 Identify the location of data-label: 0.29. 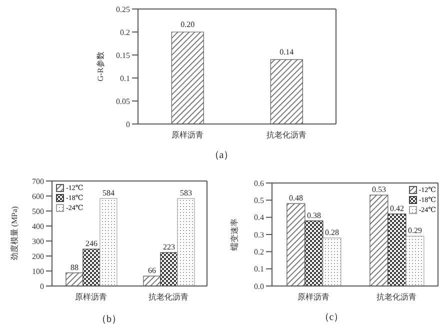
(415, 231).